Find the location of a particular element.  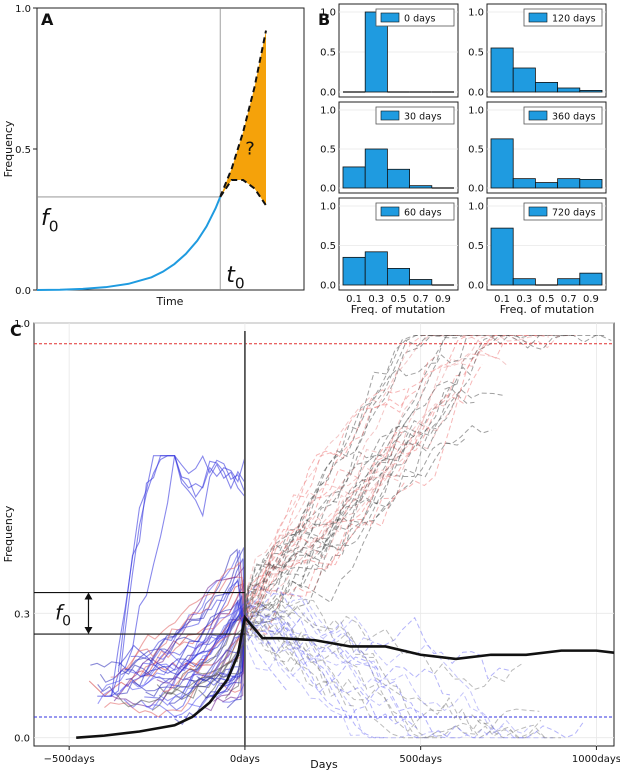

panel-b-subplot: 0.0 0.5 1.0 360 days is located at coordinates (537, 148).